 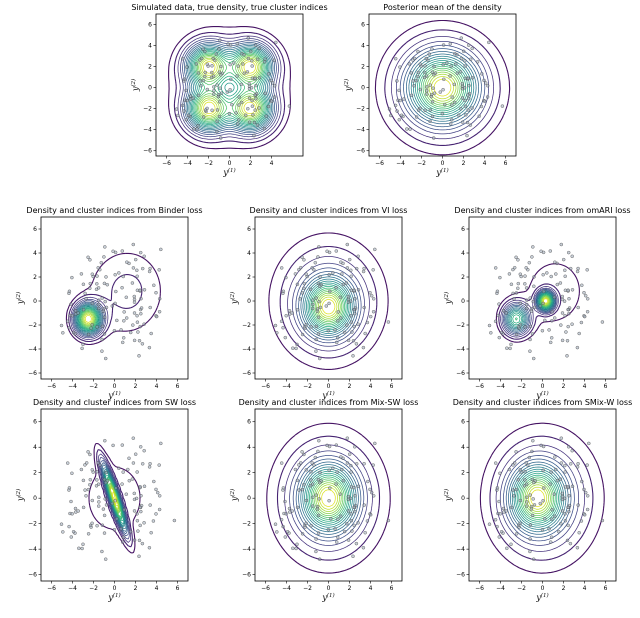 What do you see at coordinates (35, 277) in the screenshot?
I see `y-tick-label: 2` at bounding box center [35, 277].